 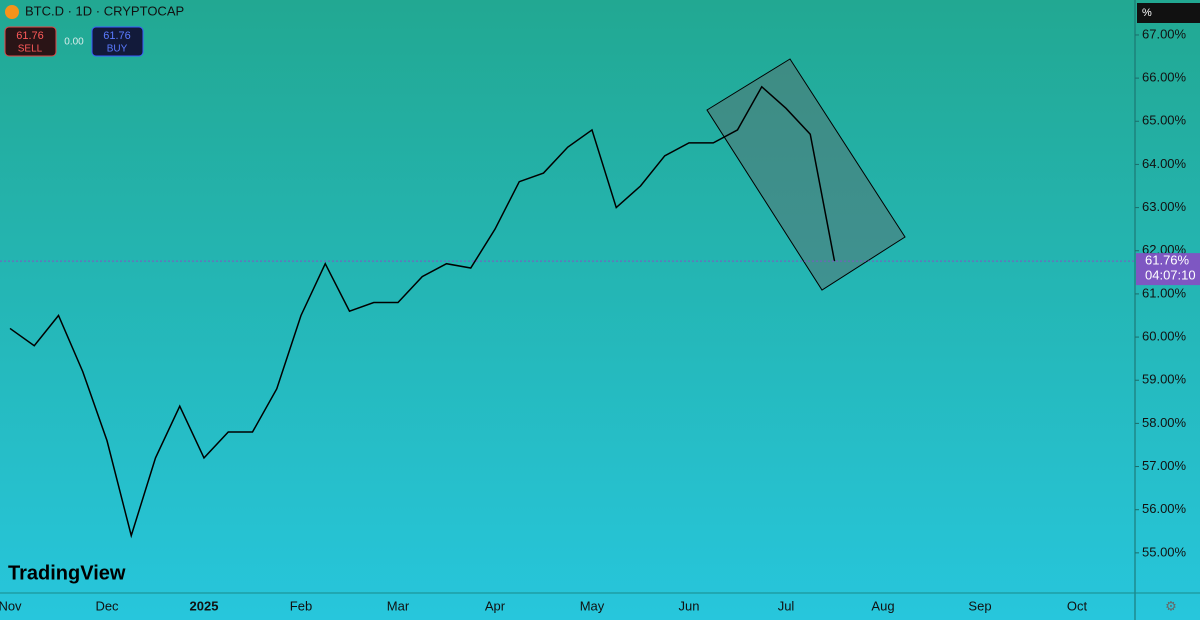 I want to click on x-tick-label: 2025, so click(x=204, y=605).